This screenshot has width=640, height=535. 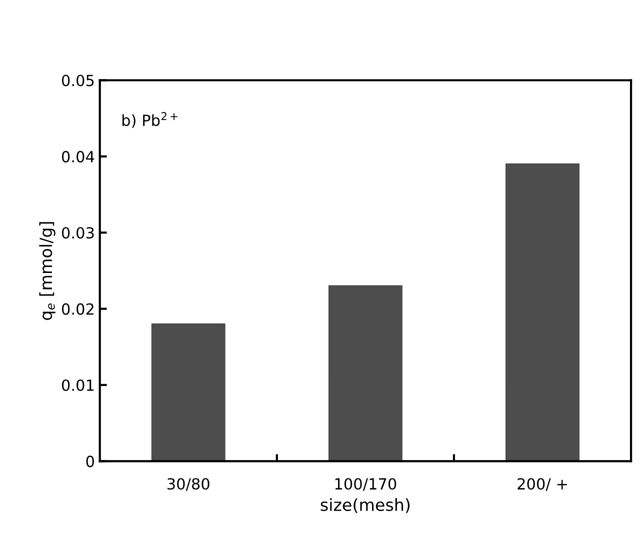 What do you see at coordinates (47, 271) in the screenshot?
I see `y-axis-title: q$_{e}$ [mmol/g]` at bounding box center [47, 271].